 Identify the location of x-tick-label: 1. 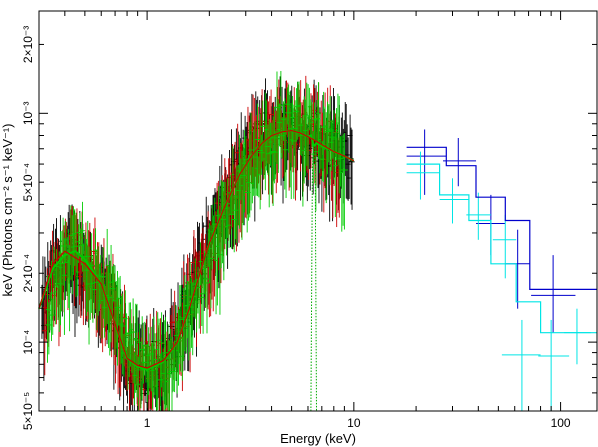
(147, 423).